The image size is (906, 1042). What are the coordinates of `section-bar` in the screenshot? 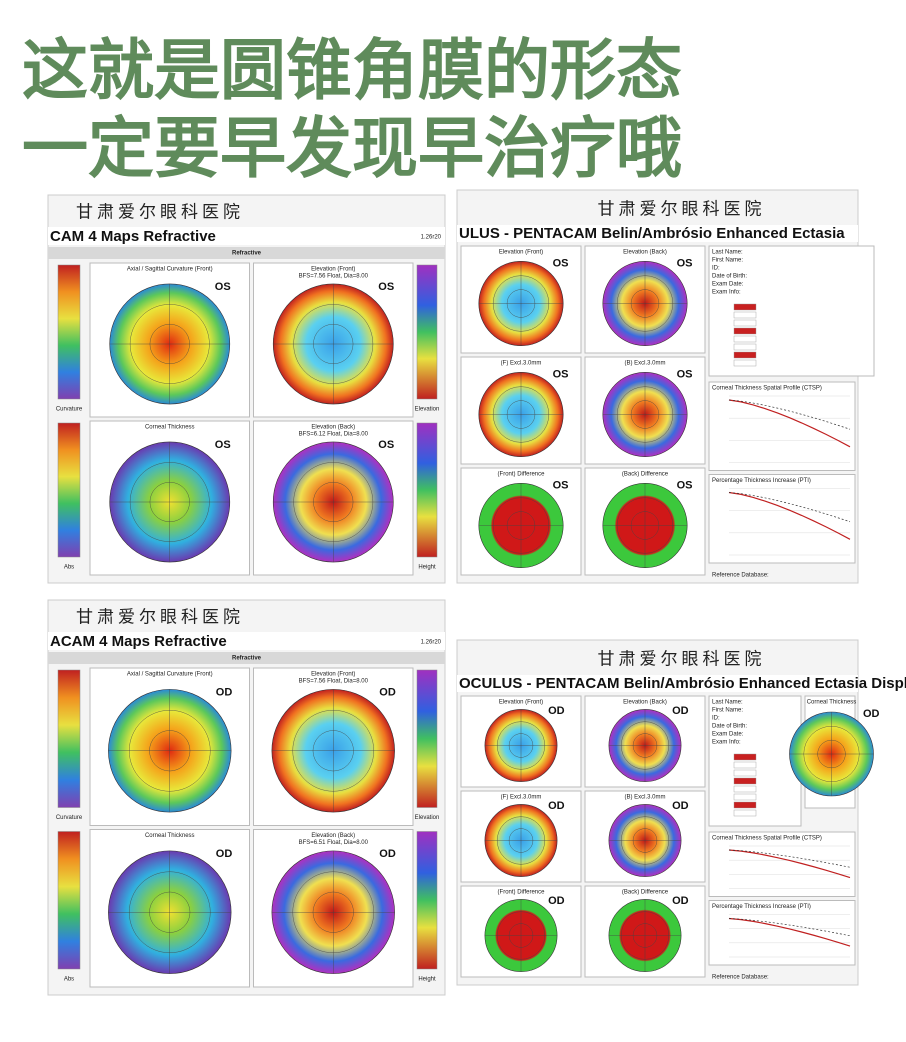 It's located at (246, 253).